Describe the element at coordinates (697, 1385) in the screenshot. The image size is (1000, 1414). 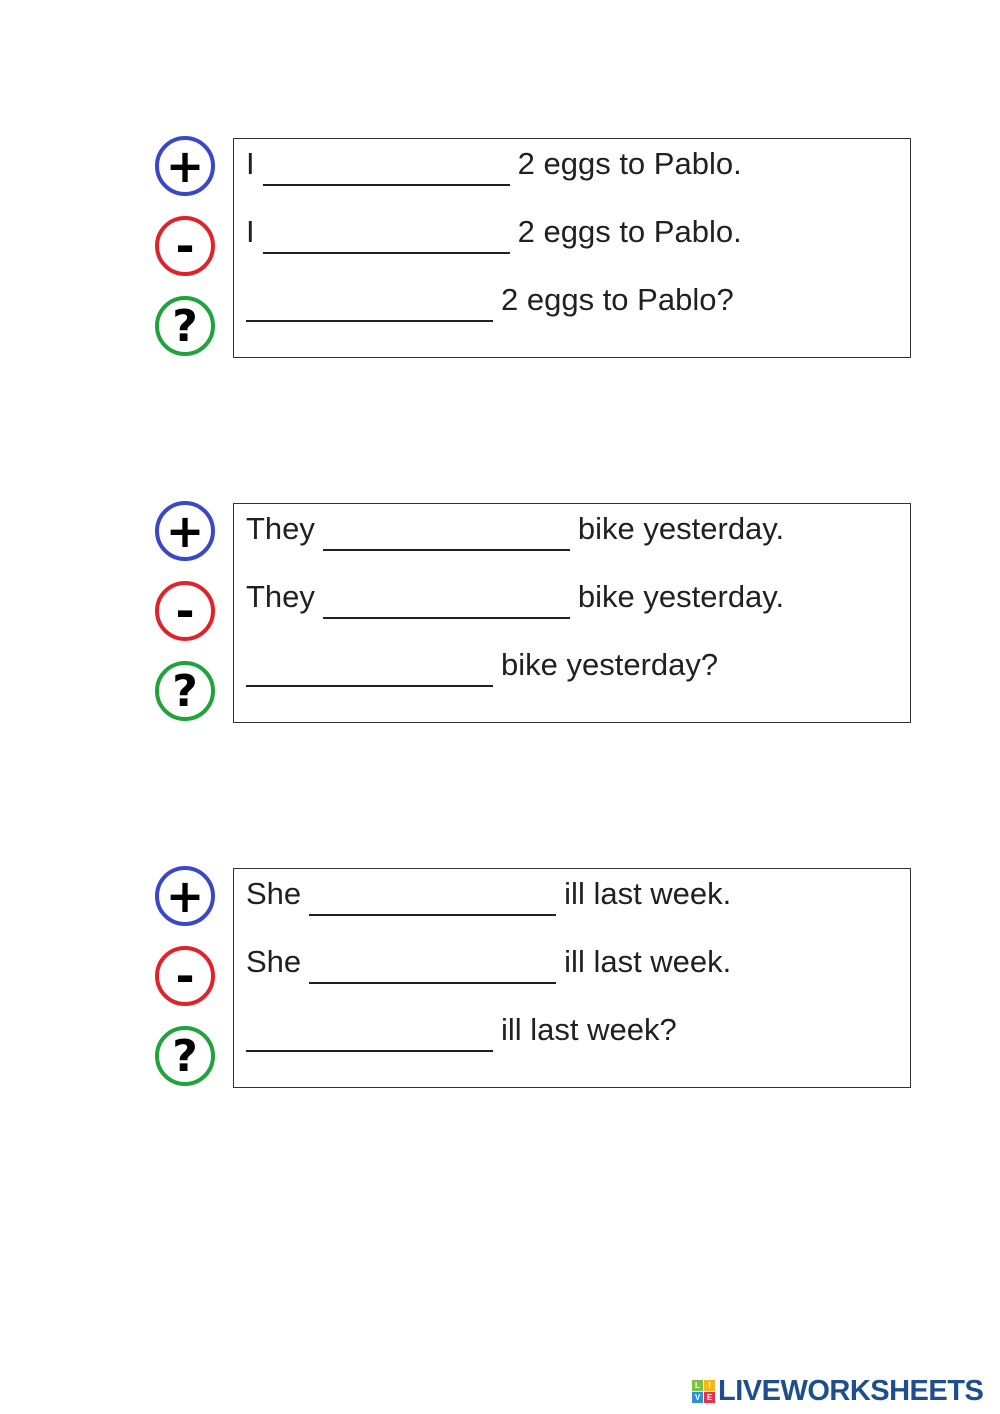
I see `logo-tile: L` at that location.